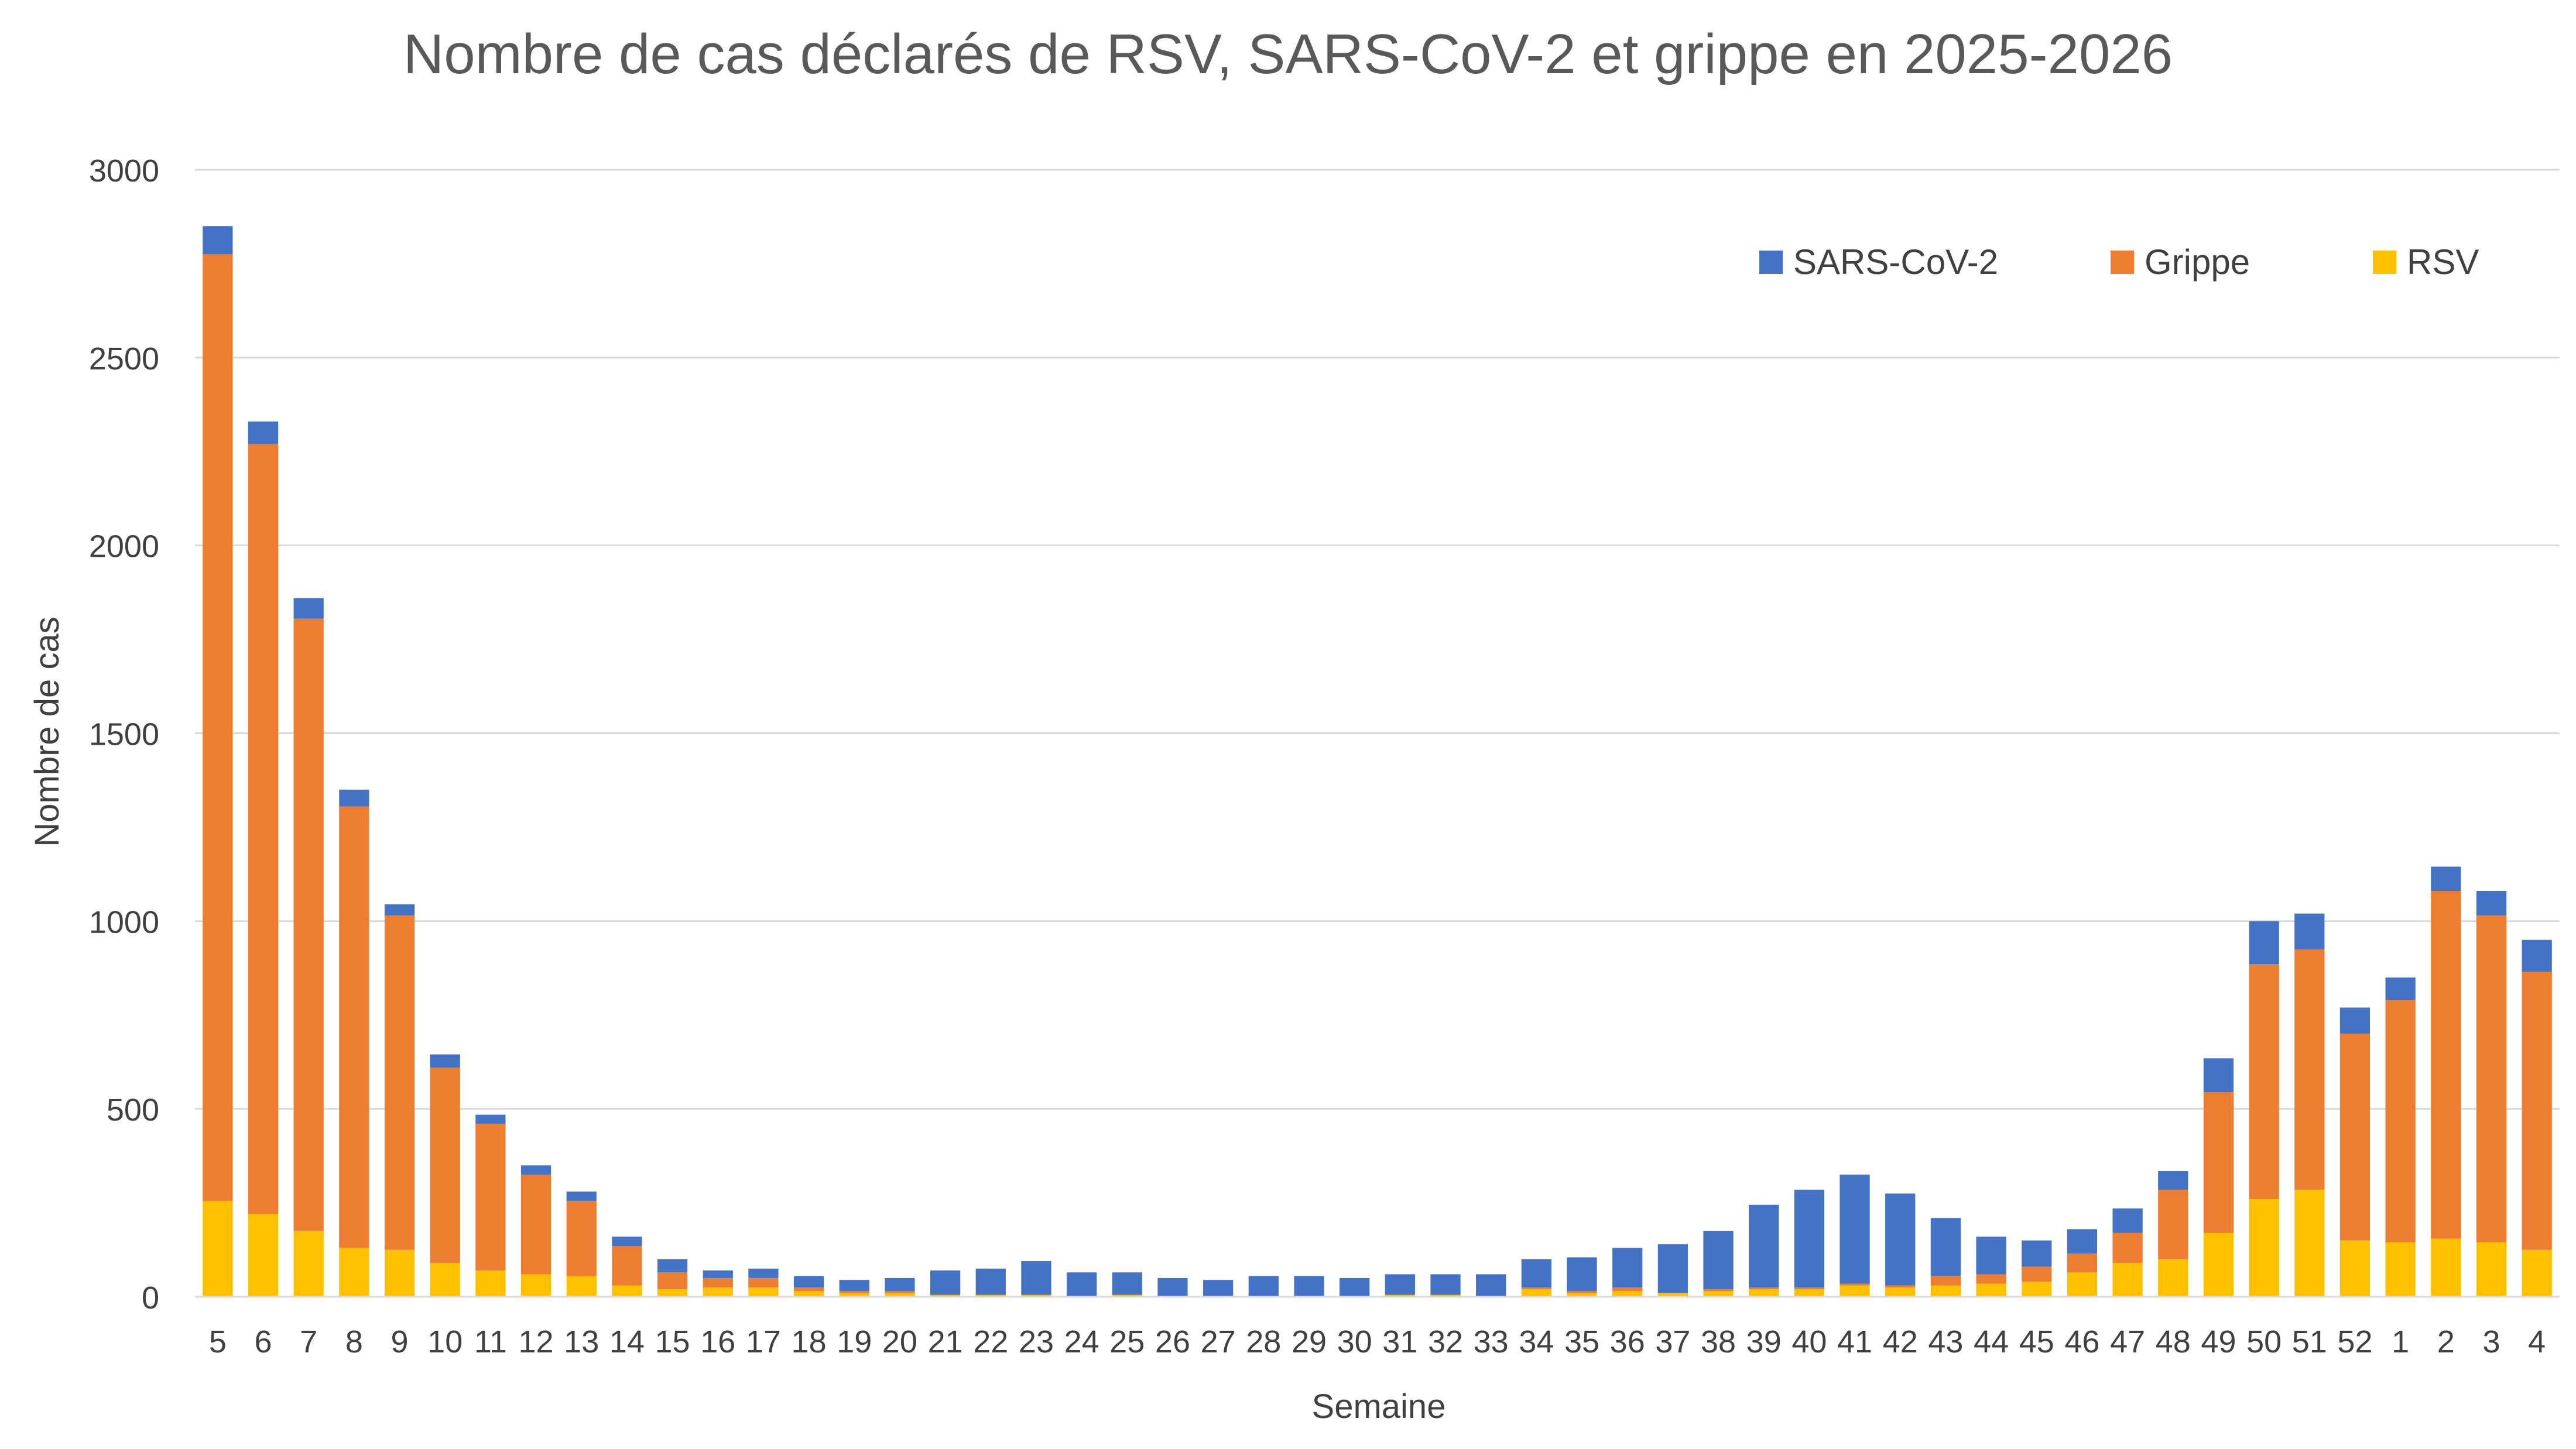  Describe the element at coordinates (2218, 1341) in the screenshot. I see `x-tick-49: 49` at that location.